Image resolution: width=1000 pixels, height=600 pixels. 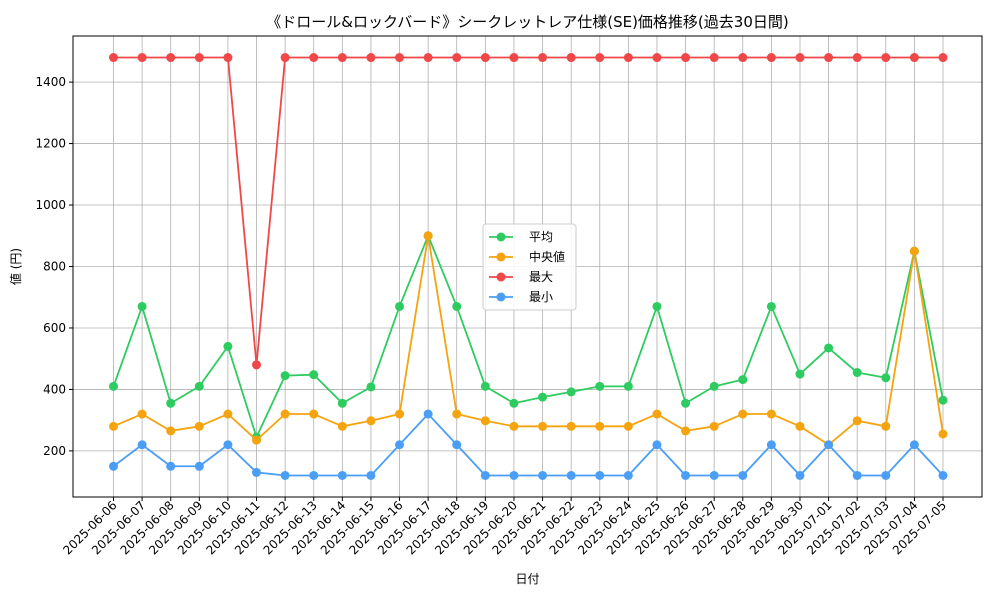 What do you see at coordinates (54, 389) in the screenshot?
I see `y-tick-label: 400` at bounding box center [54, 389].